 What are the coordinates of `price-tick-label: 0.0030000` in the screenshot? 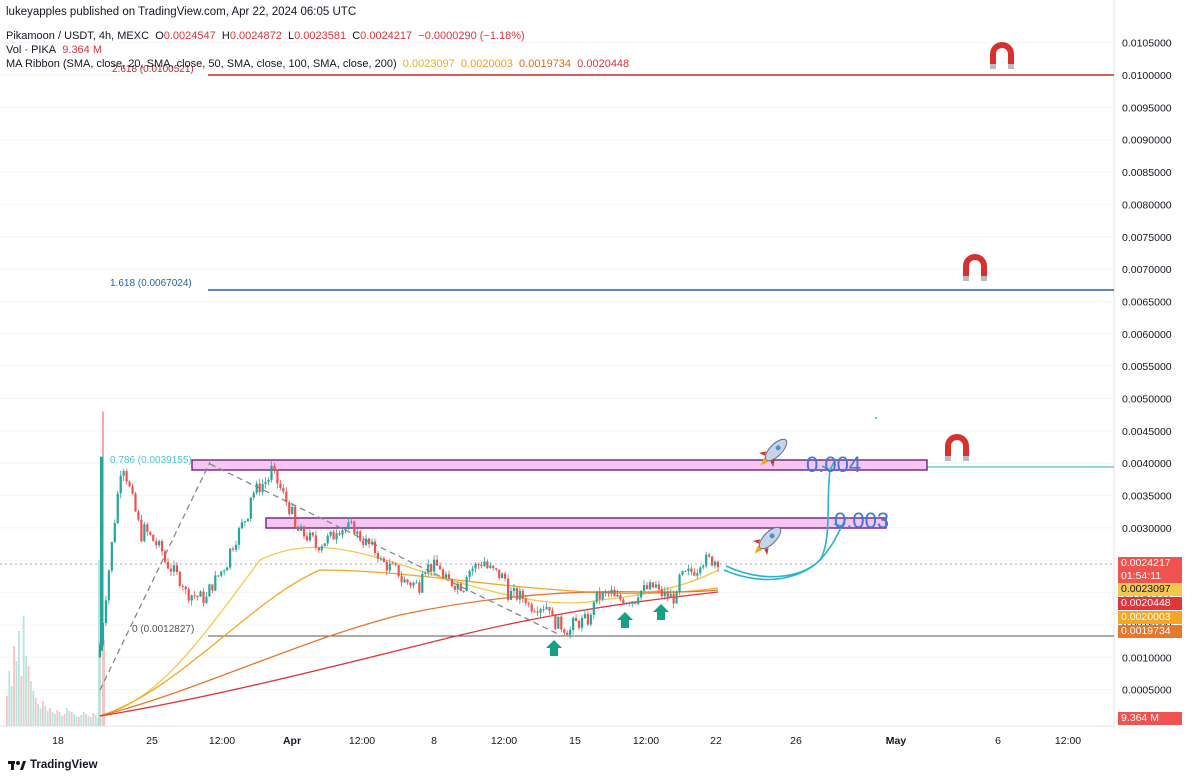 It's located at (1147, 529).